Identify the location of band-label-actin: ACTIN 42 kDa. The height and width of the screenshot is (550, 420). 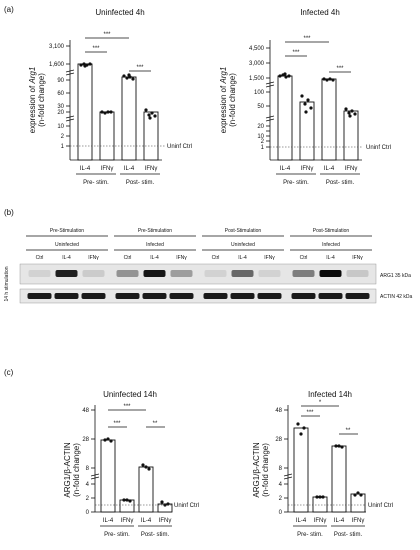
(396, 297).